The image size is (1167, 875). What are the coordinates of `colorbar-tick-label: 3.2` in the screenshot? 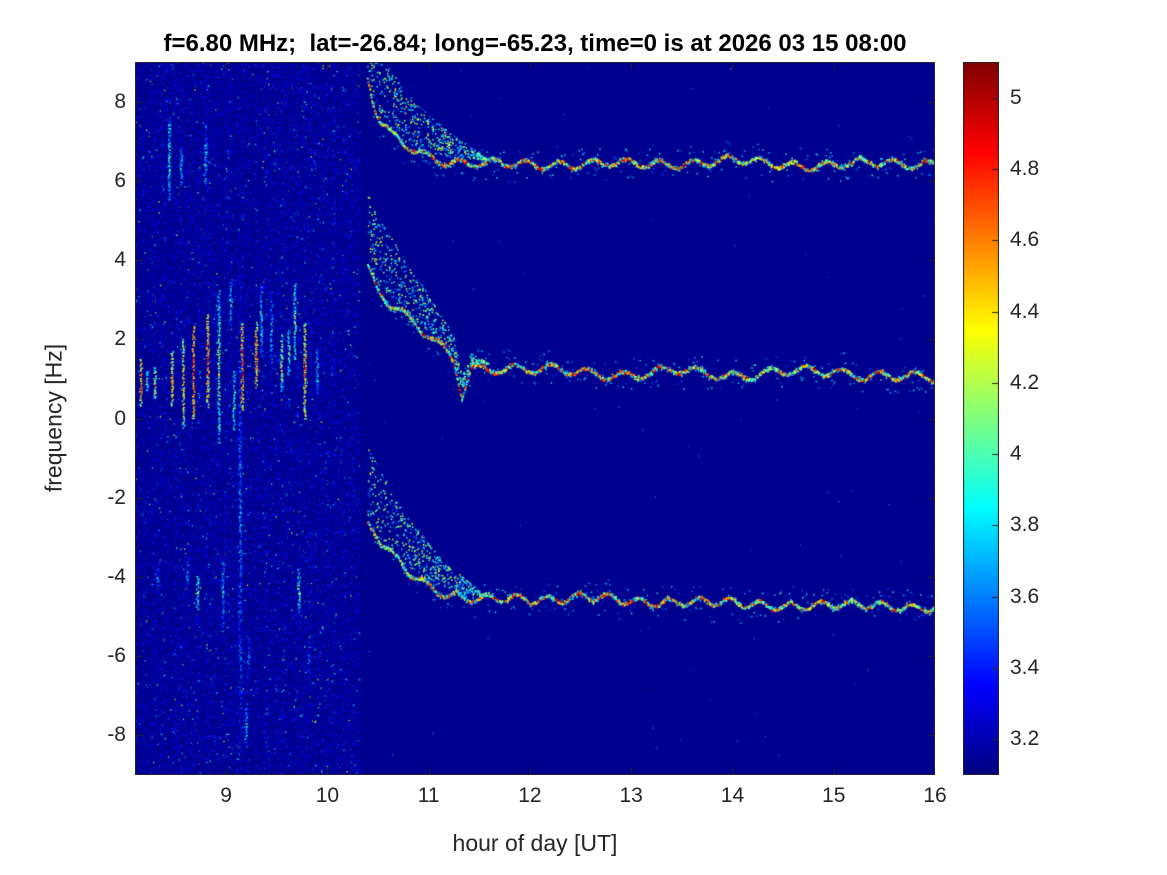 It's located at (1025, 739).